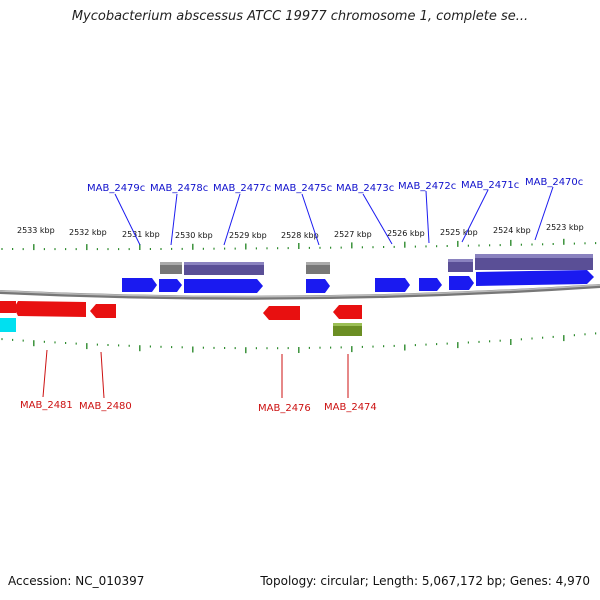  Describe the element at coordinates (459, 232) in the screenshot. I see `kbp-label: 2525 kbp` at that location.